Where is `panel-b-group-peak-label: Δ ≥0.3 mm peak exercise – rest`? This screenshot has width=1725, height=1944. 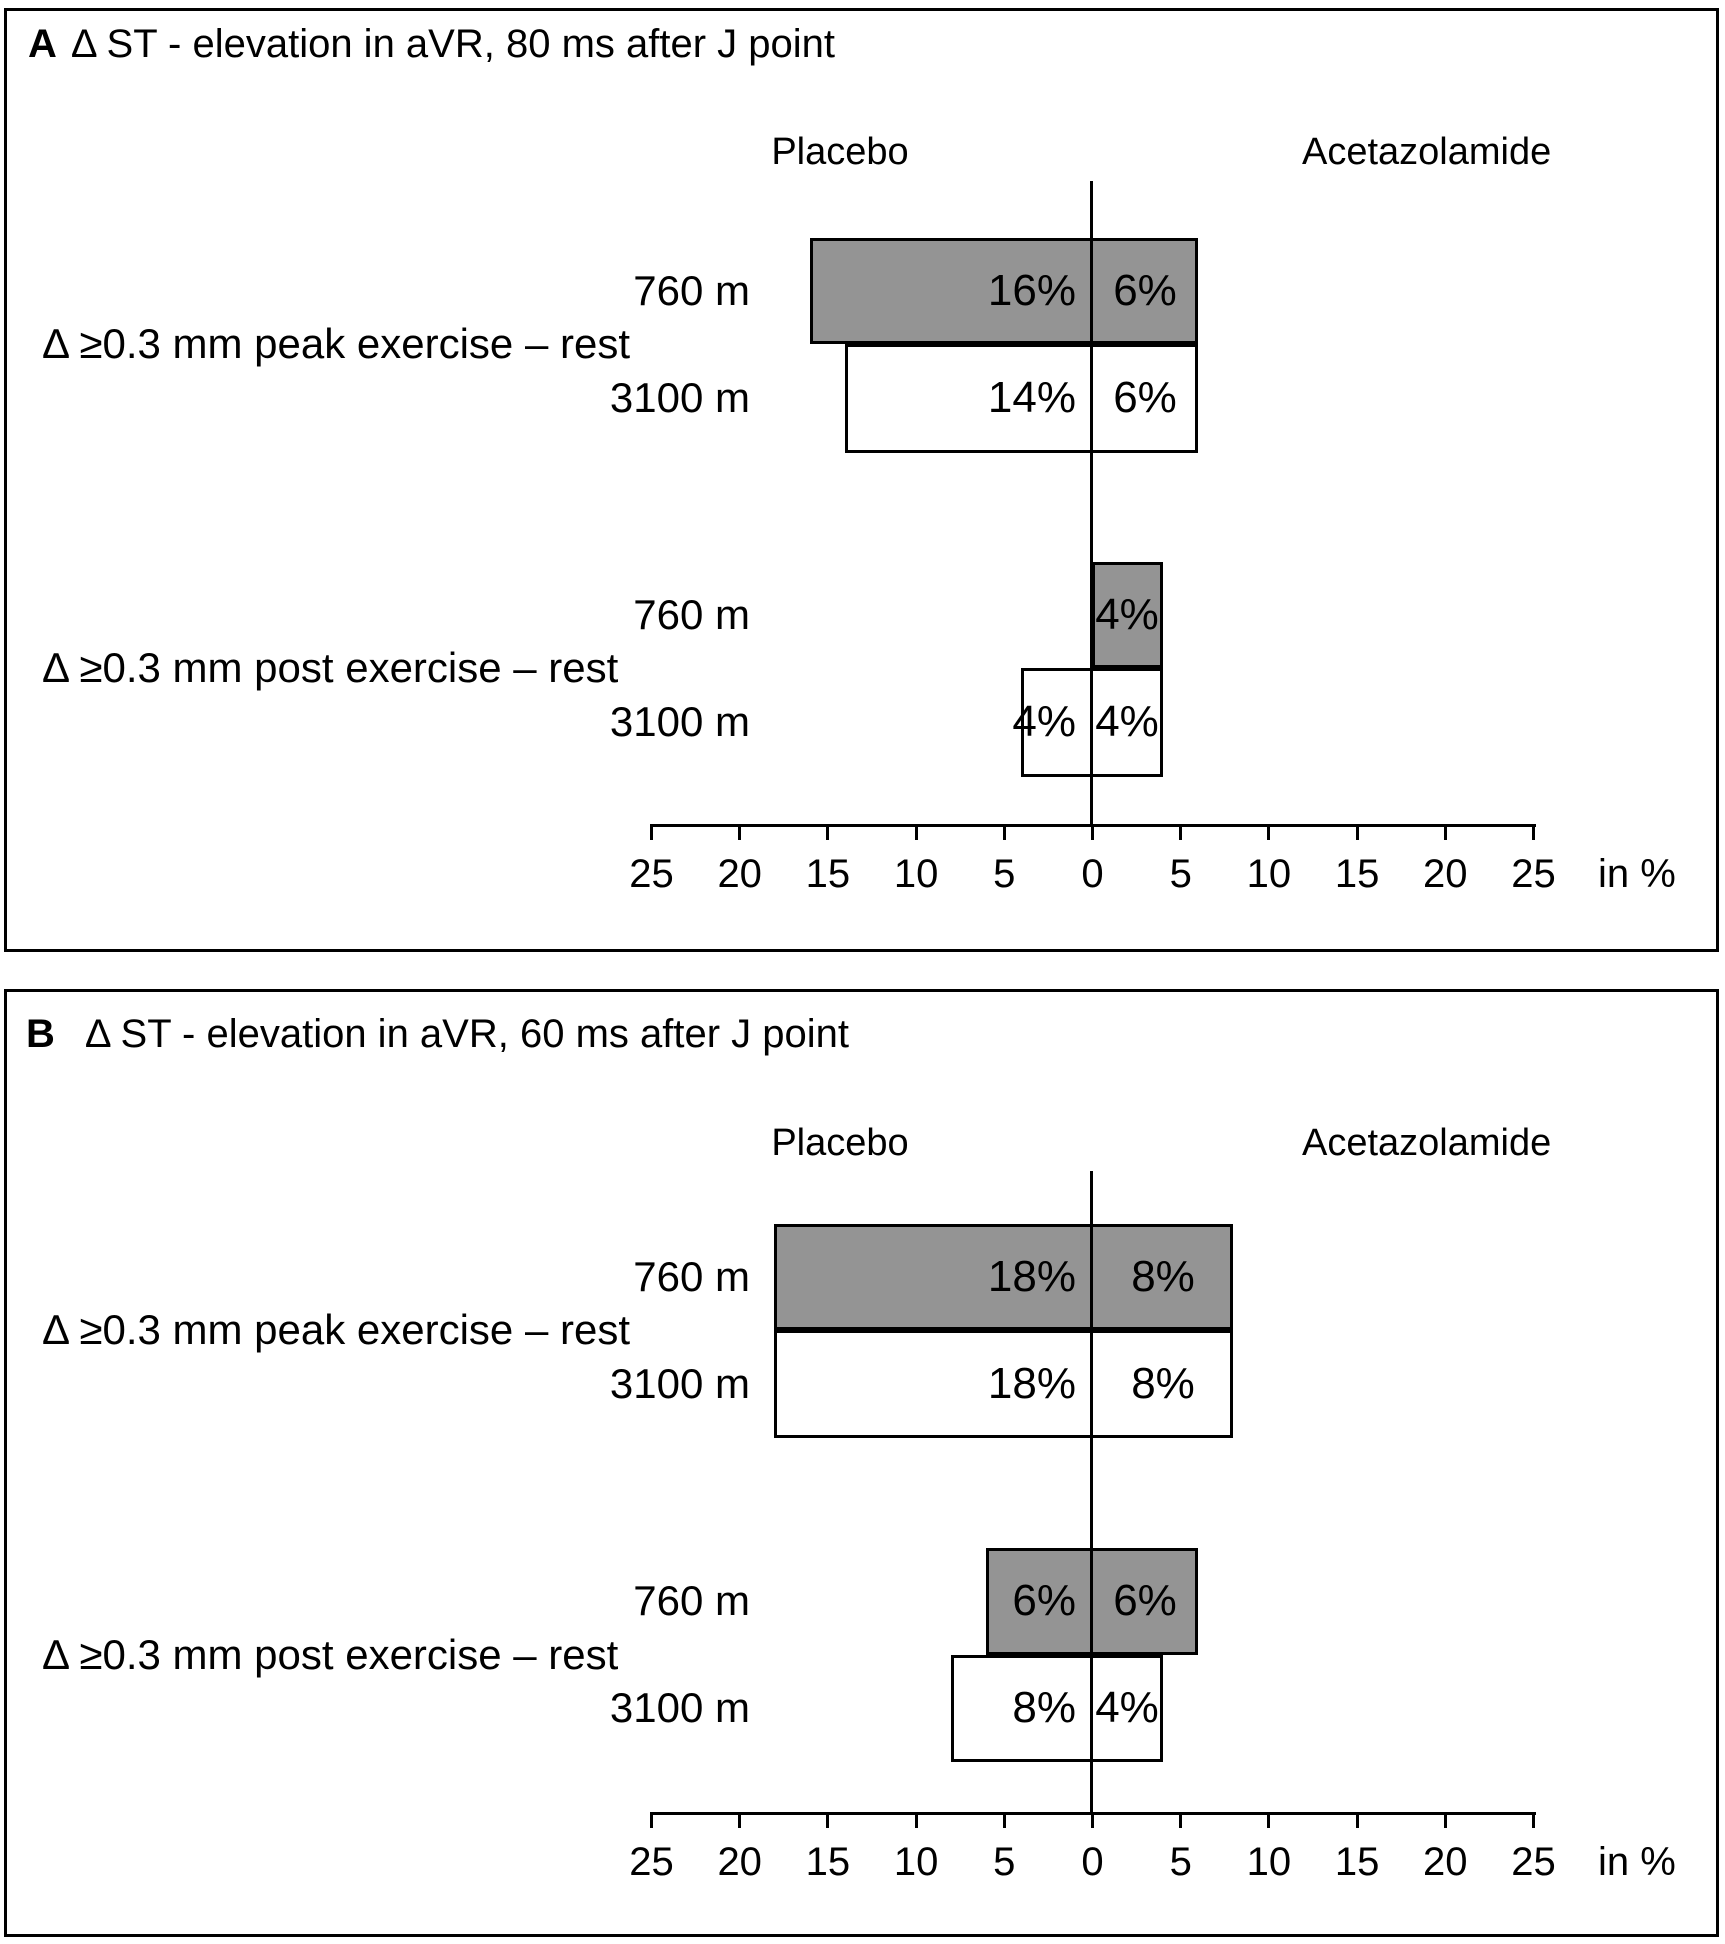 panel-b-group-peak-label: Δ ≥0.3 mm peak exercise – rest is located at coordinates (336, 1329).